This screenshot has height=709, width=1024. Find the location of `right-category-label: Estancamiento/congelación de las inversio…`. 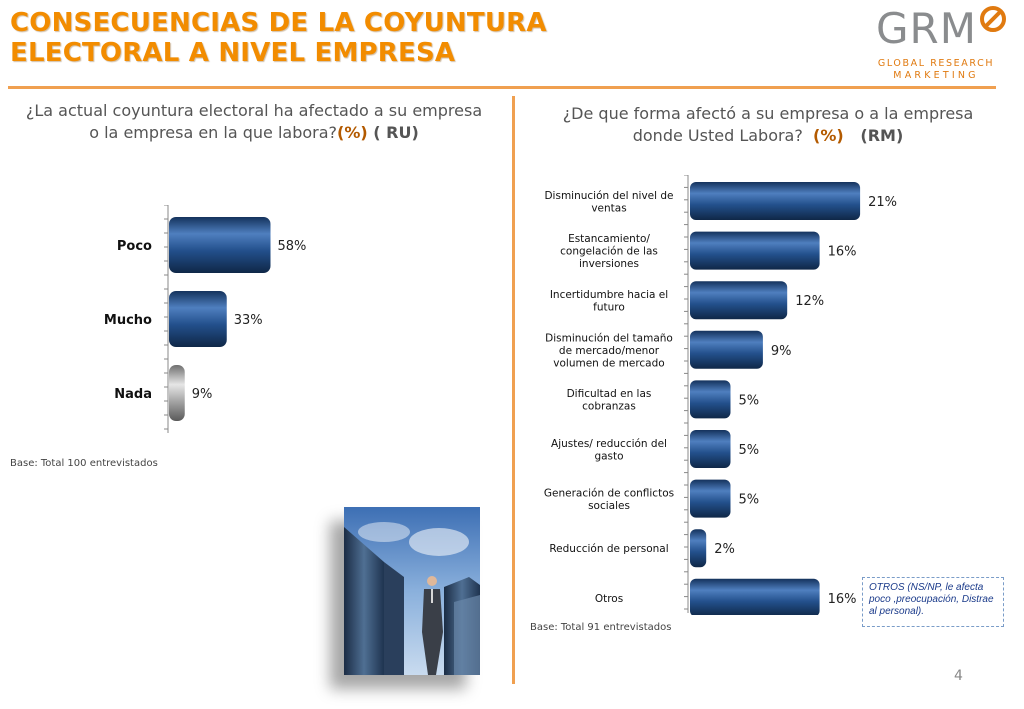

right-category-label: Estancamiento/congelación de las inversio… is located at coordinates (609, 251).